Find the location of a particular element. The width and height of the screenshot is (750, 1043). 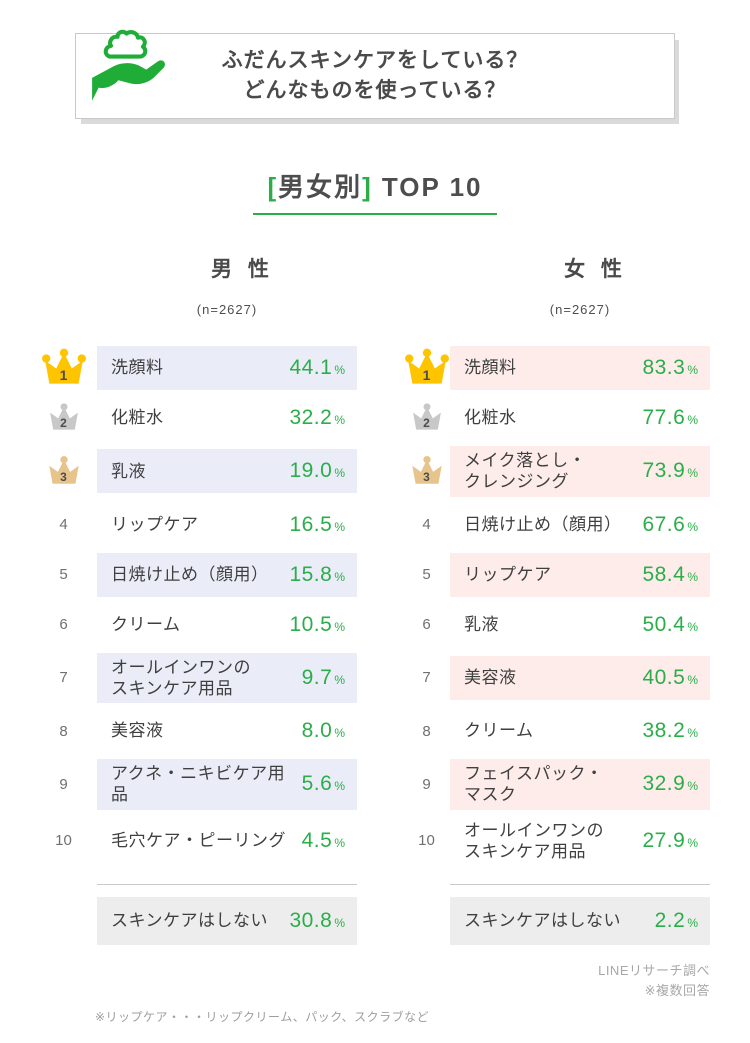

silver-crown-icon: 2 is located at coordinates (64, 418).